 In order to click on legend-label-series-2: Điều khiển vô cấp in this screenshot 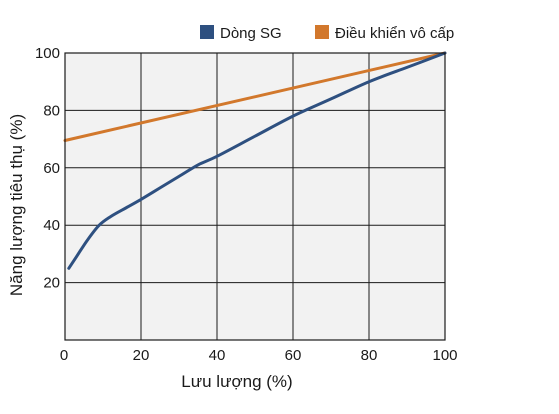, I will do `click(394, 33)`.